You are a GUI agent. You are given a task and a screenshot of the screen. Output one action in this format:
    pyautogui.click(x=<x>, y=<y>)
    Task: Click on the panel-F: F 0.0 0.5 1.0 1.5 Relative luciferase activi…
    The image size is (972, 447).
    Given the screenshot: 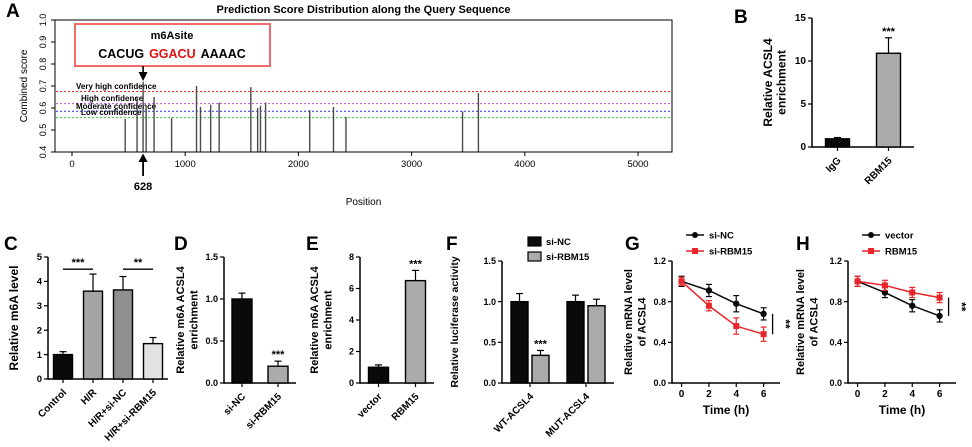 What is the action you would take?
    pyautogui.click(x=532, y=336)
    